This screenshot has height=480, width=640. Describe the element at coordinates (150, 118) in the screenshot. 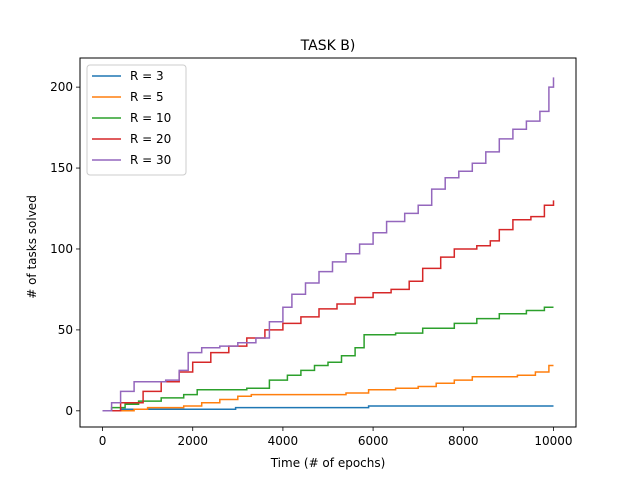

I see `legend-label: R = 10` at that location.